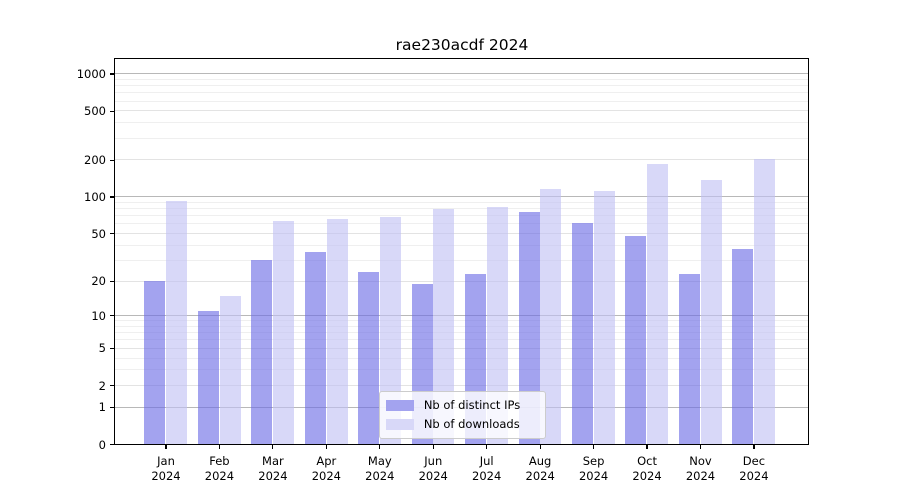  I want to click on bar-nb-of-distinct-ips-sep-2024, so click(582, 333).